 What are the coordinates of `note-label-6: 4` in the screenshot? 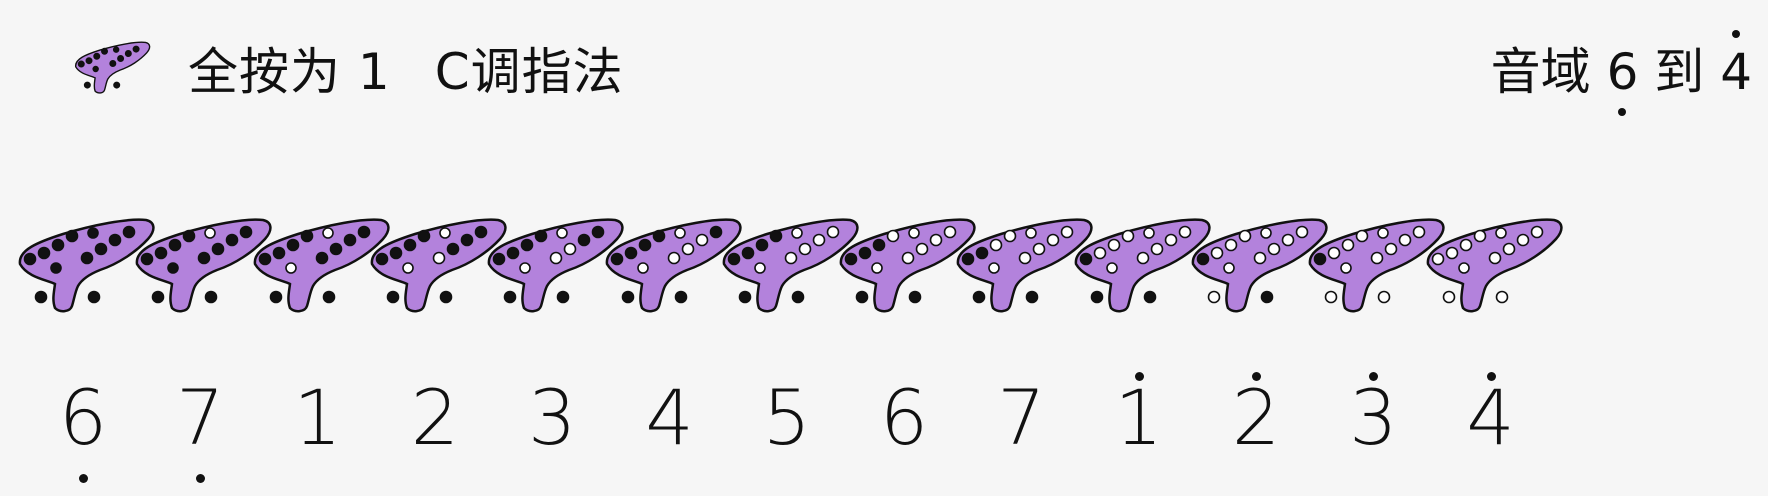 It's located at (670, 418).